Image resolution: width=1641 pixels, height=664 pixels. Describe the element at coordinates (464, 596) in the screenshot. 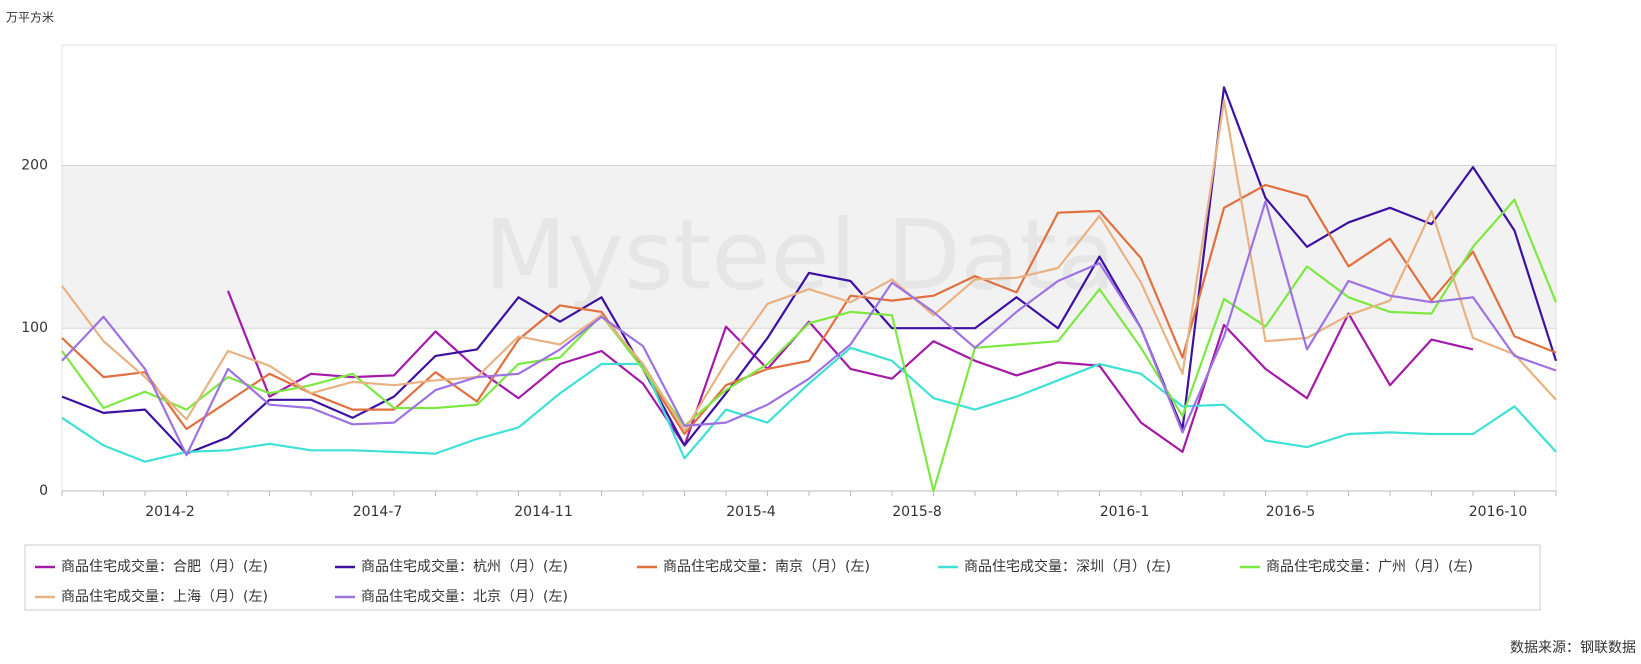

I see `legend-label: 商品住宅成交量：北京（月）(左)` at that location.